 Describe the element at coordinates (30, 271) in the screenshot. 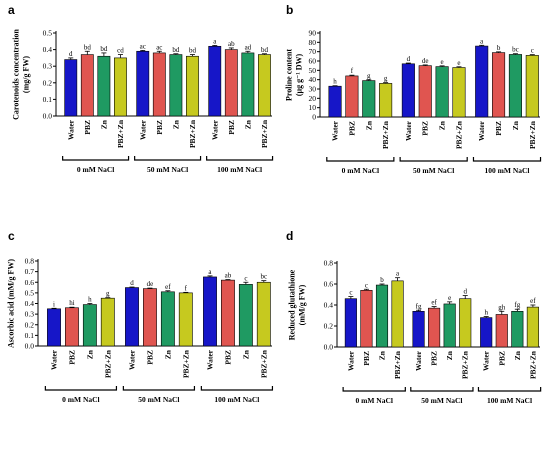

I see `panel-c-ytick-label: 0.7` at that location.